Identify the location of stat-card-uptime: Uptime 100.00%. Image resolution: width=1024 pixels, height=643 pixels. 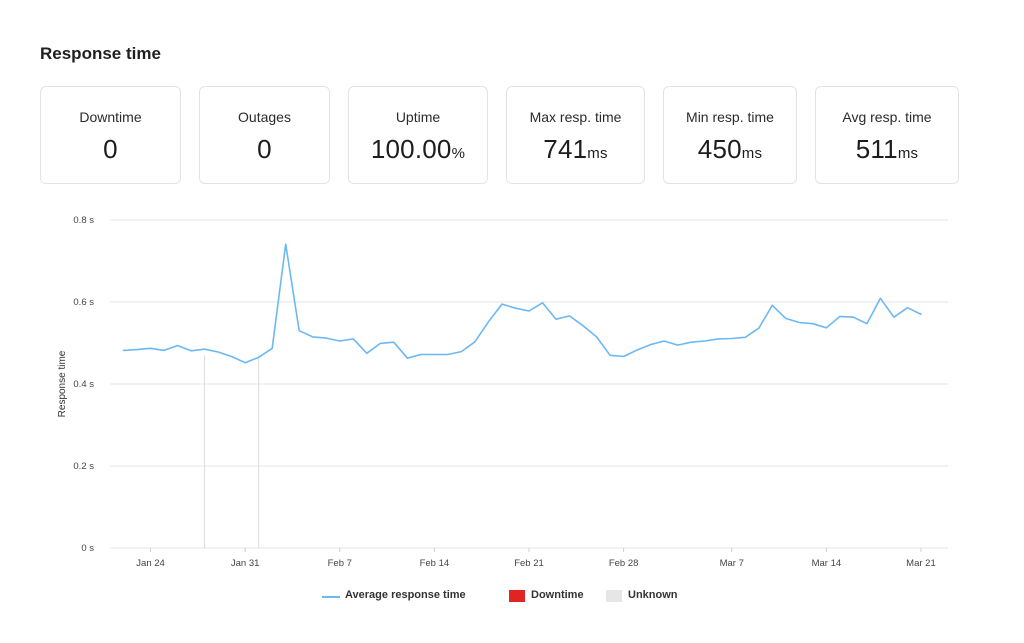
(418, 135).